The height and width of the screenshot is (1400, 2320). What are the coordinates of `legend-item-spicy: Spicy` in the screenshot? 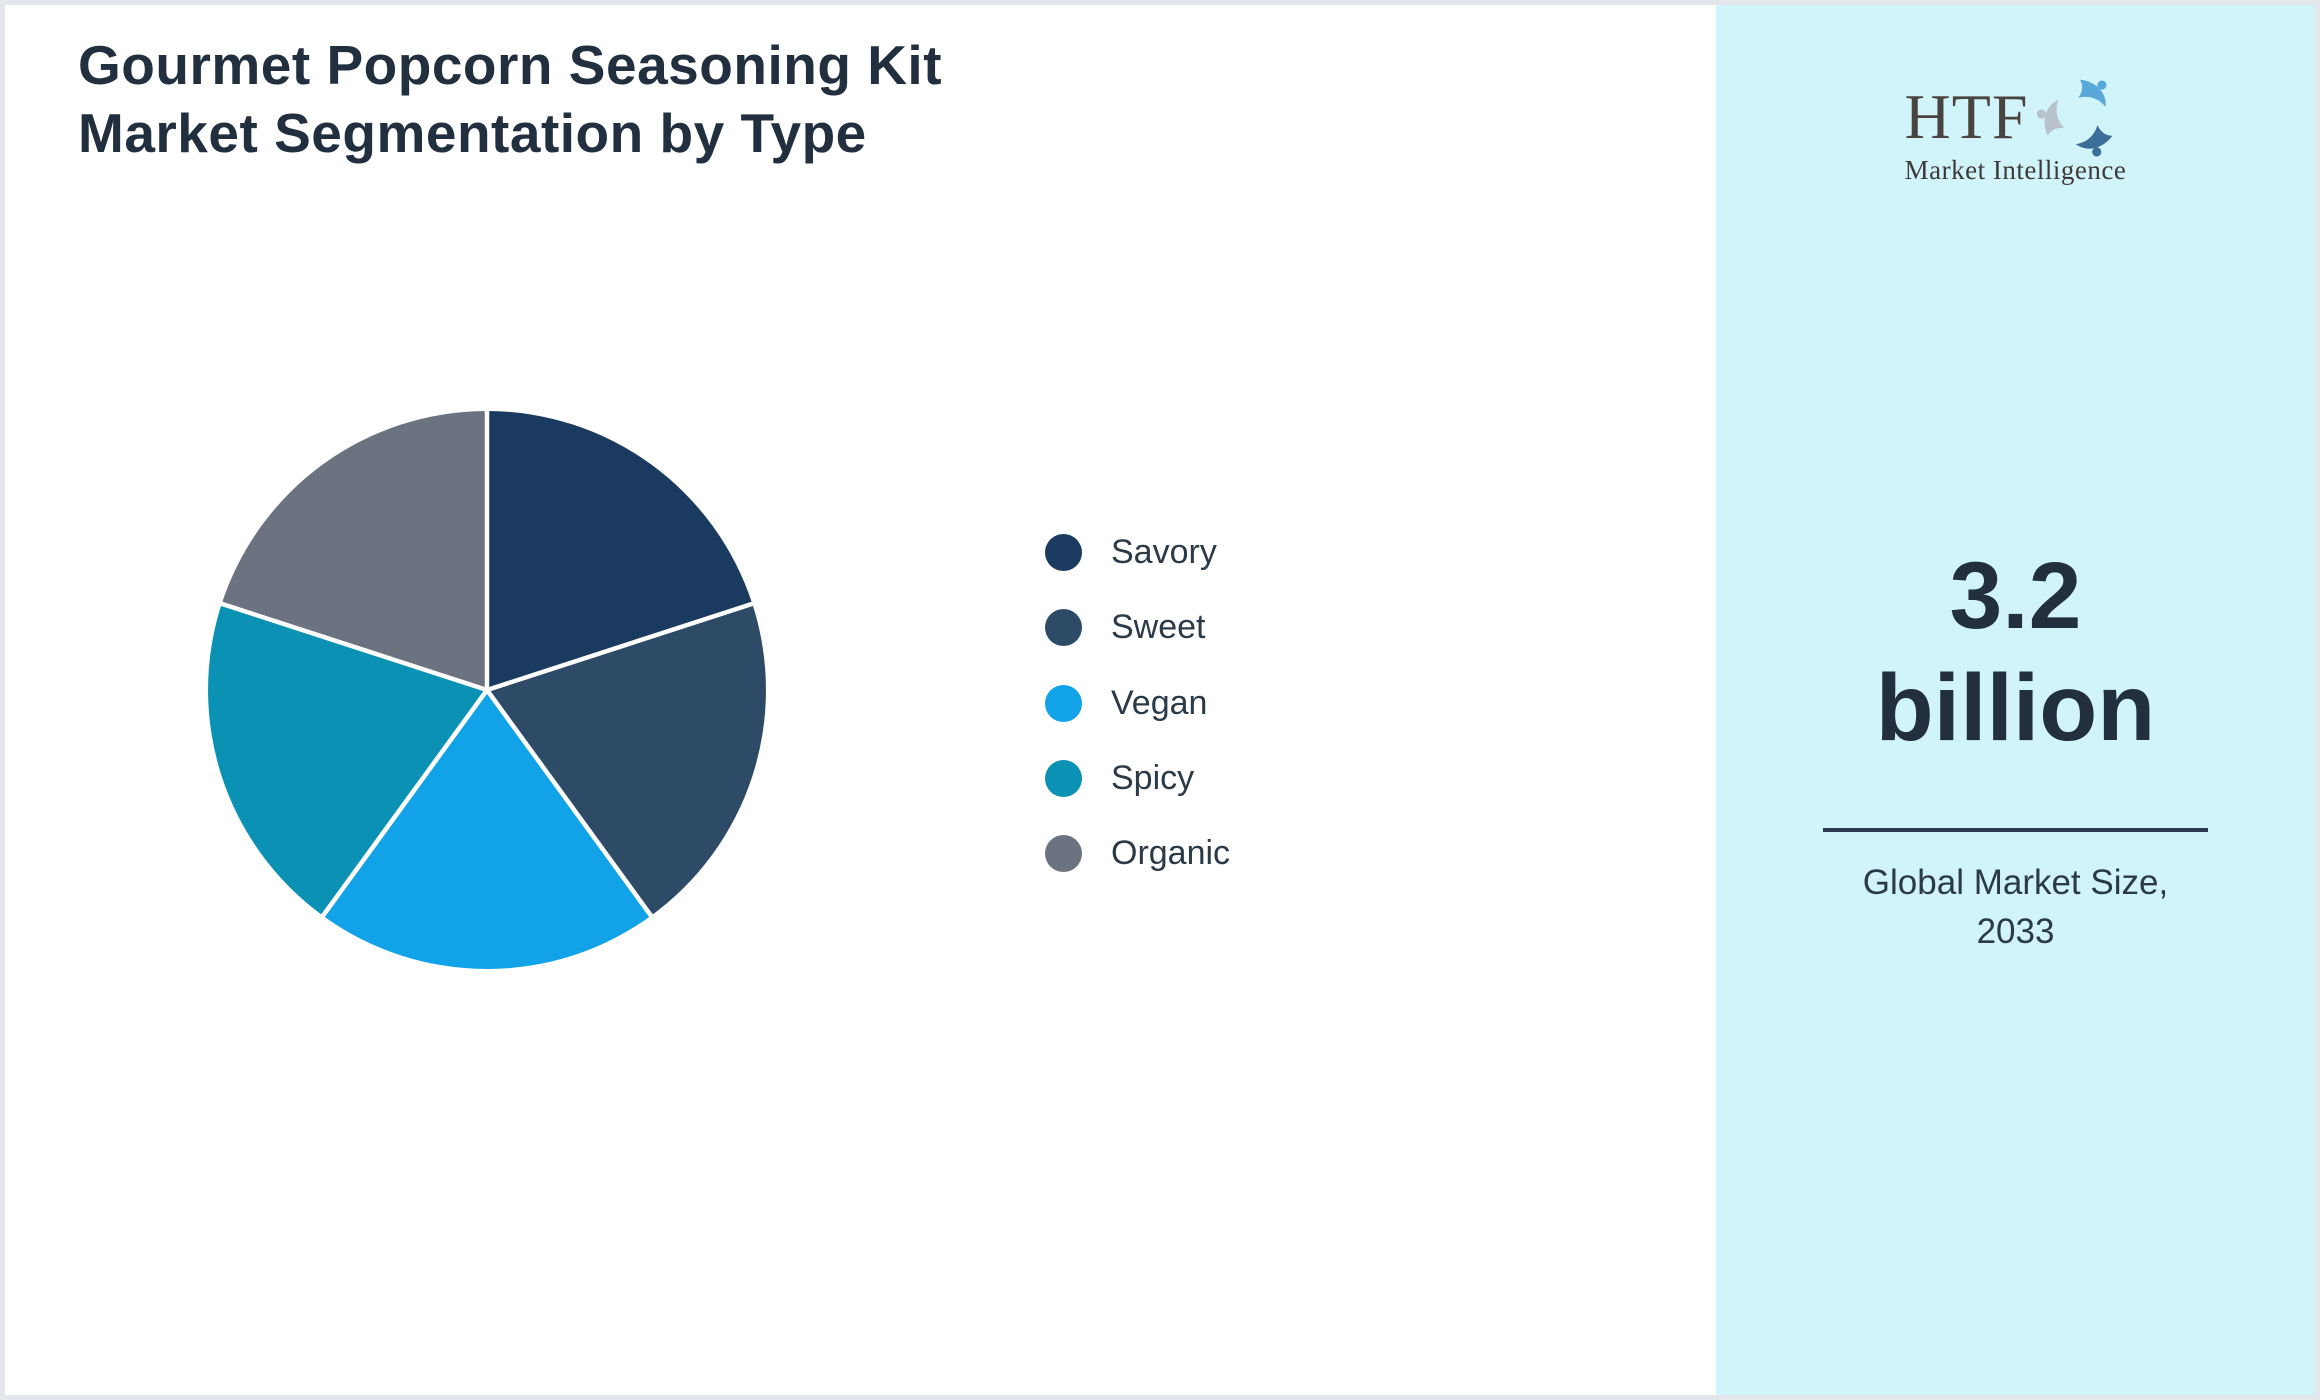 It's located at (1137, 778).